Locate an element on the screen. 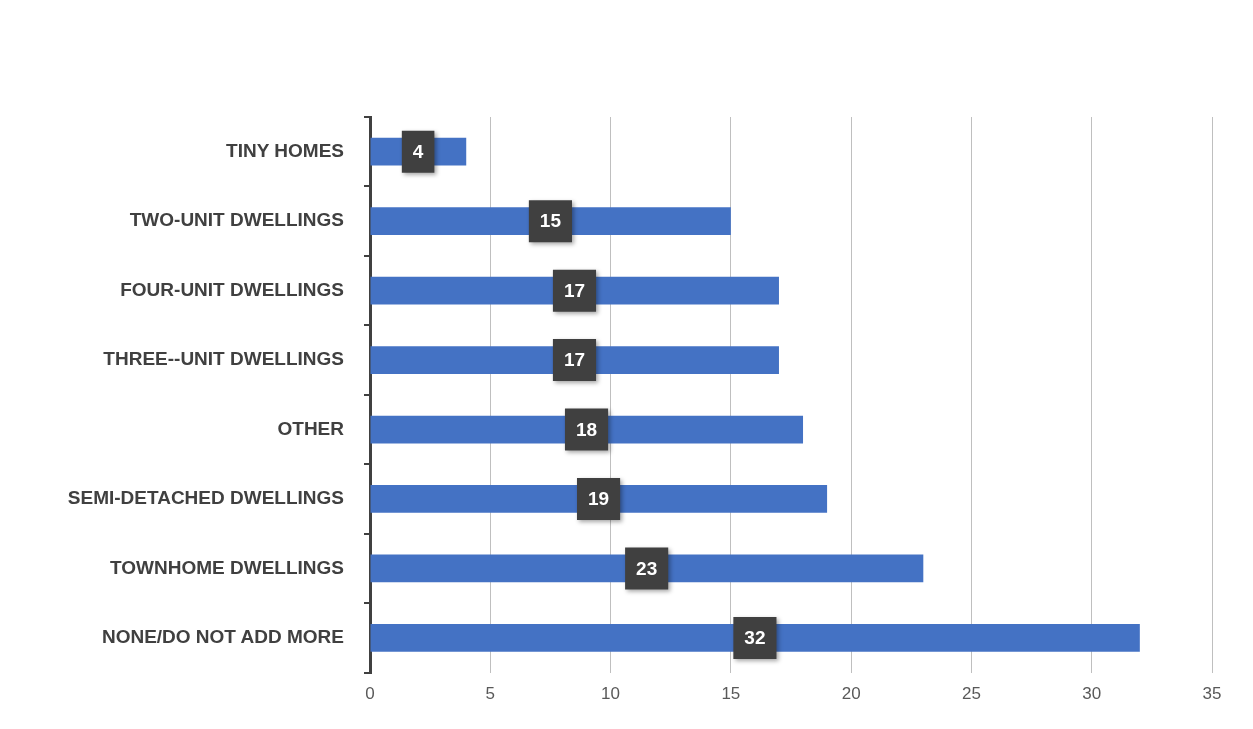 This screenshot has width=1253, height=729. x-tick-label: 10 is located at coordinates (611, 694).